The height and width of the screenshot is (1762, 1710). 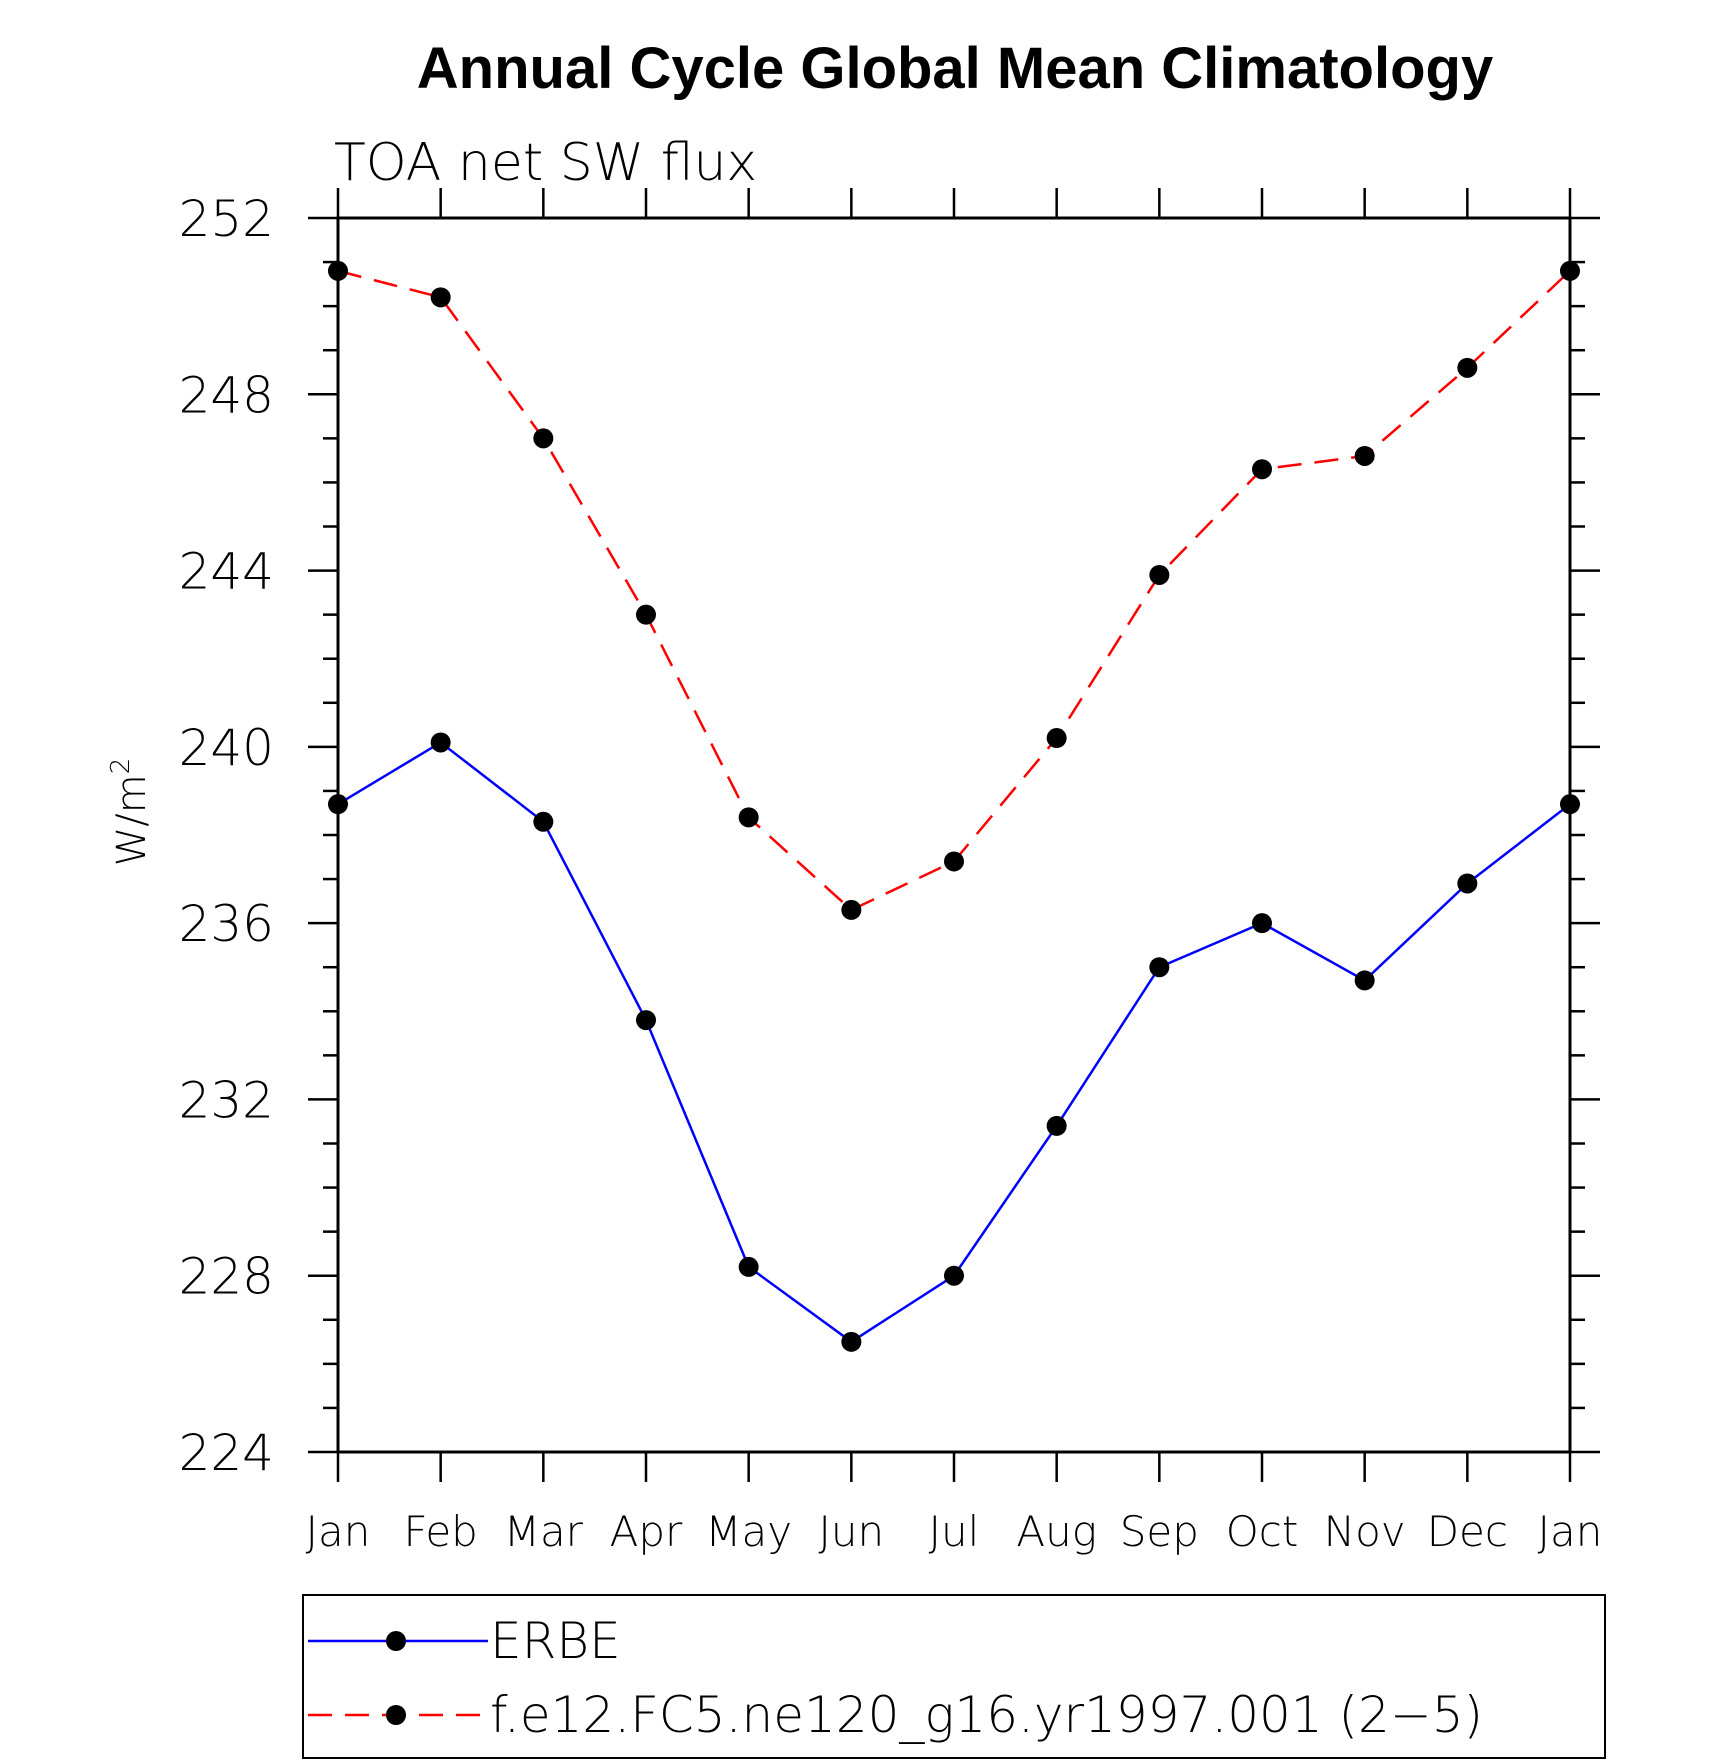 I want to click on x-tick-label: Oct, so click(x=1262, y=1531).